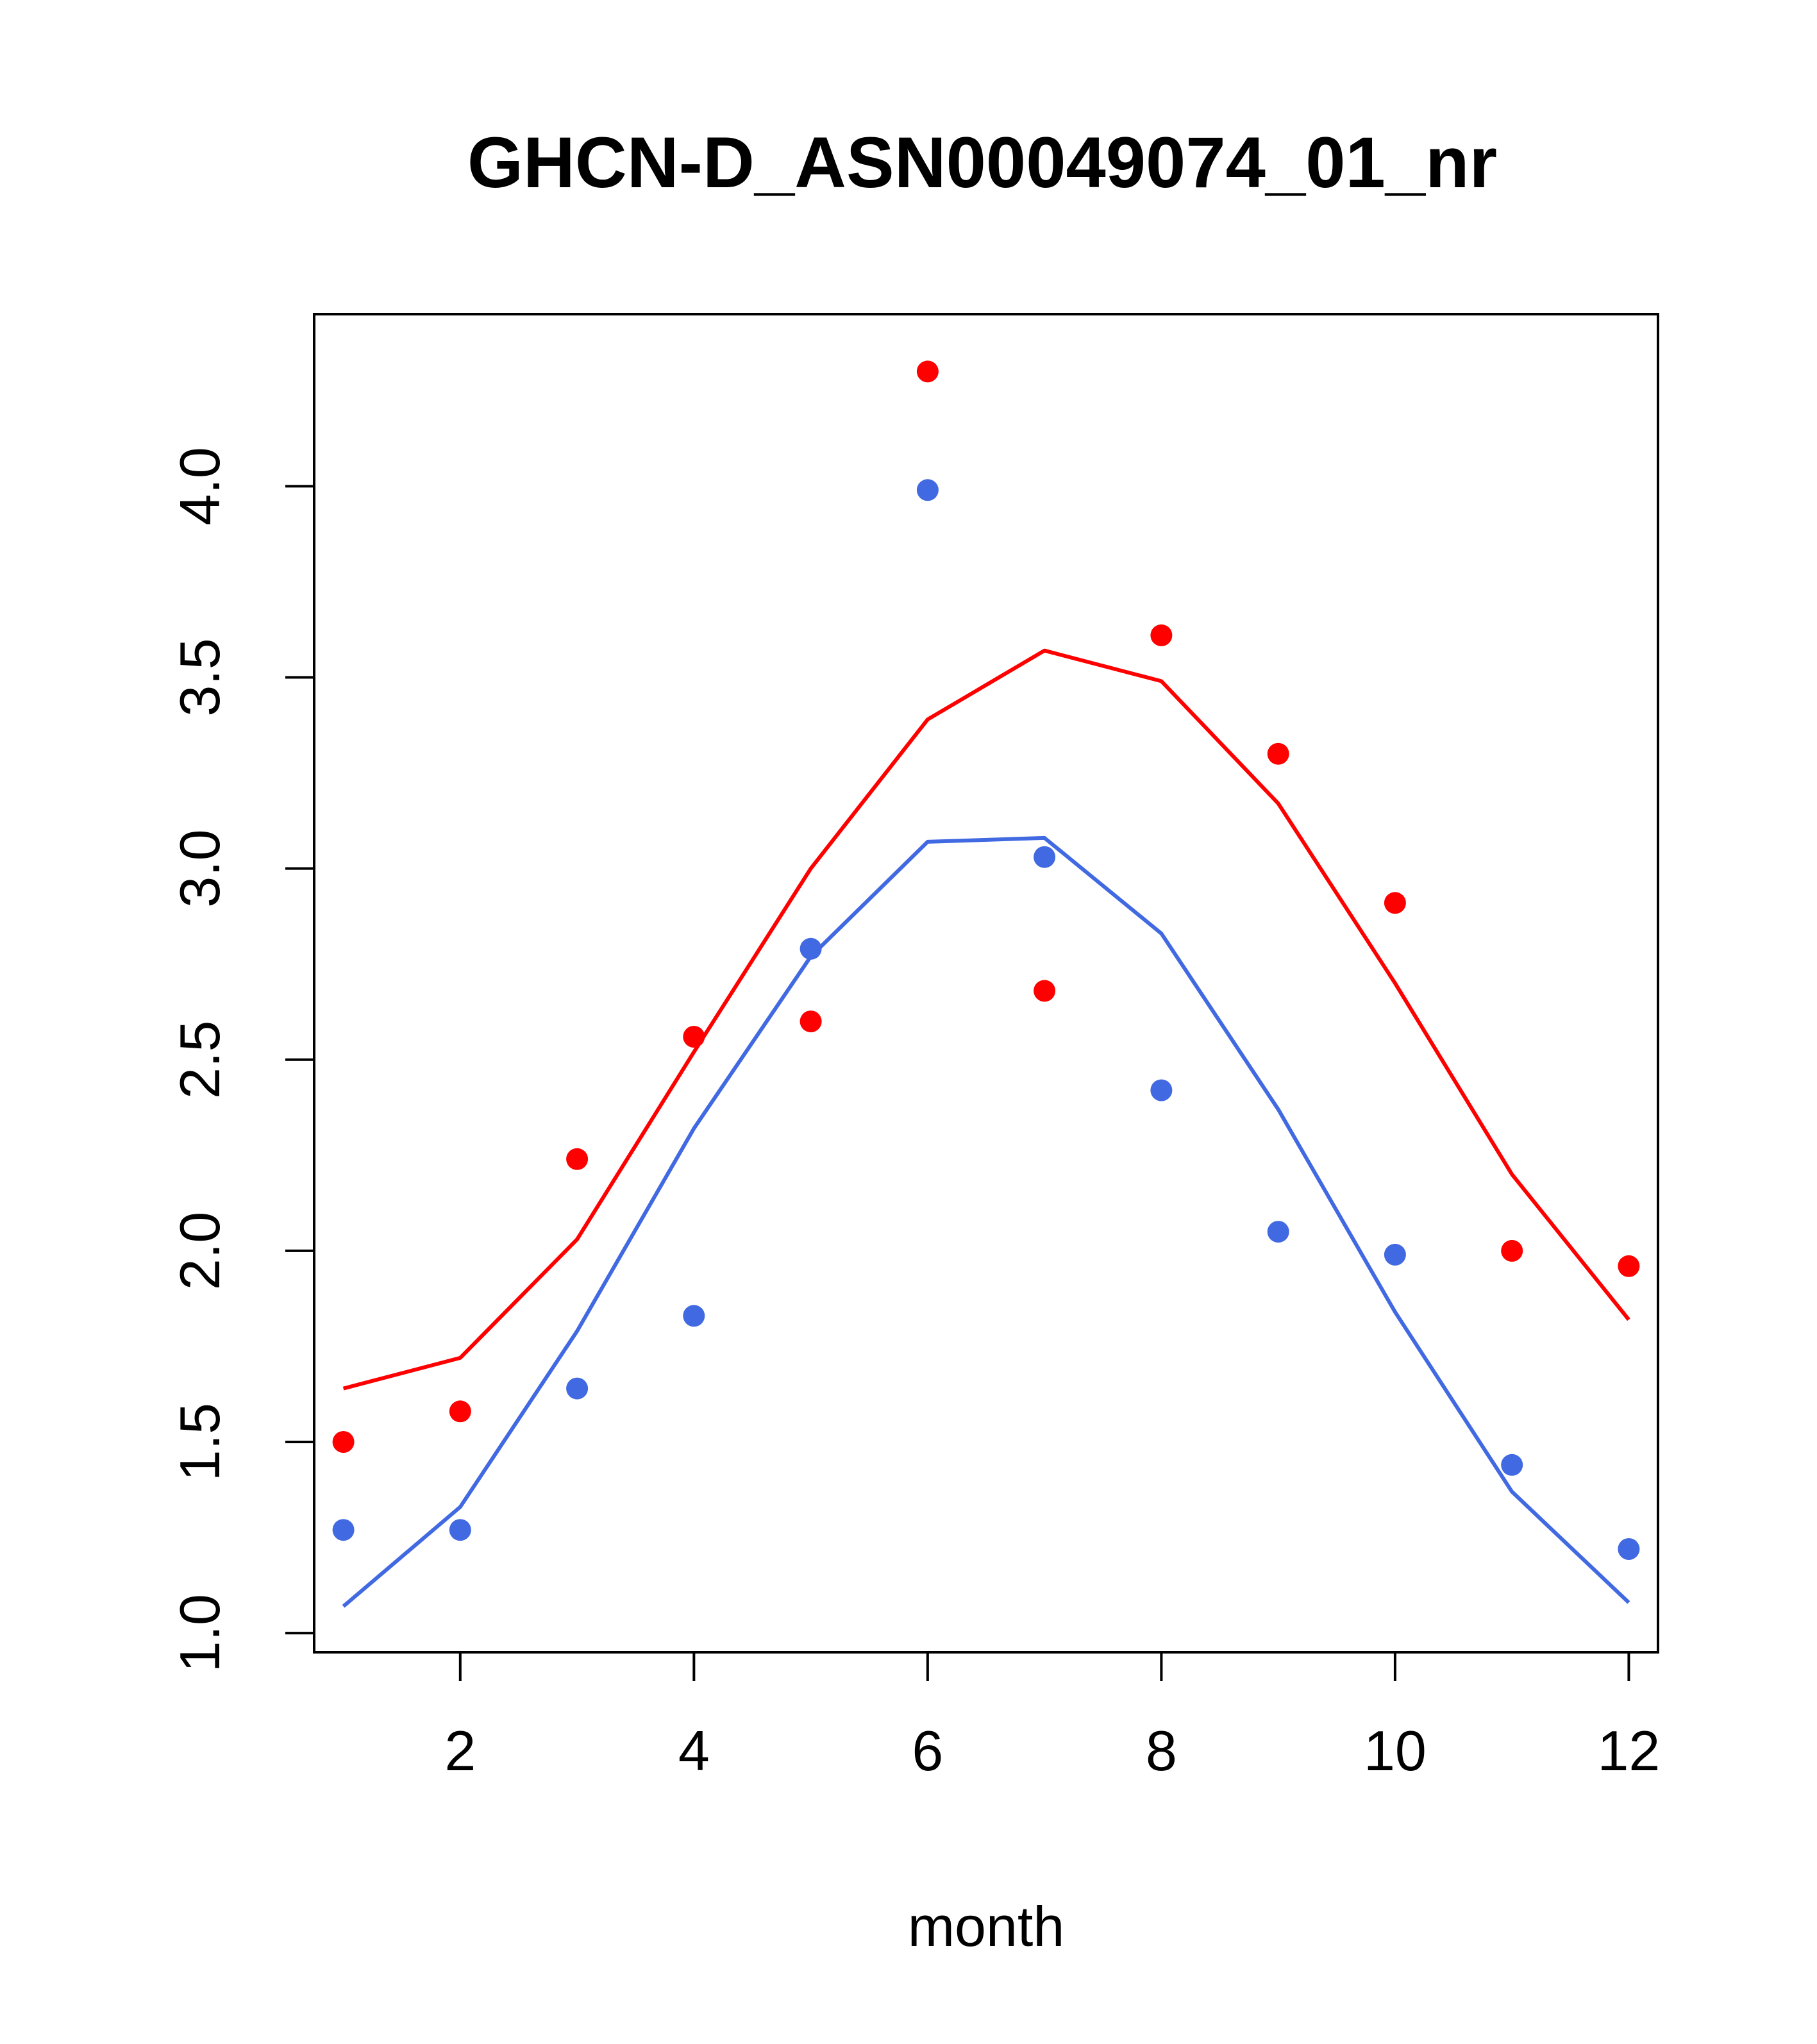  What do you see at coordinates (242, 1059) in the screenshot?
I see `y-axis: 1.0 1.5 2.0 2.5 3.0 3.5 4.0` at bounding box center [242, 1059].